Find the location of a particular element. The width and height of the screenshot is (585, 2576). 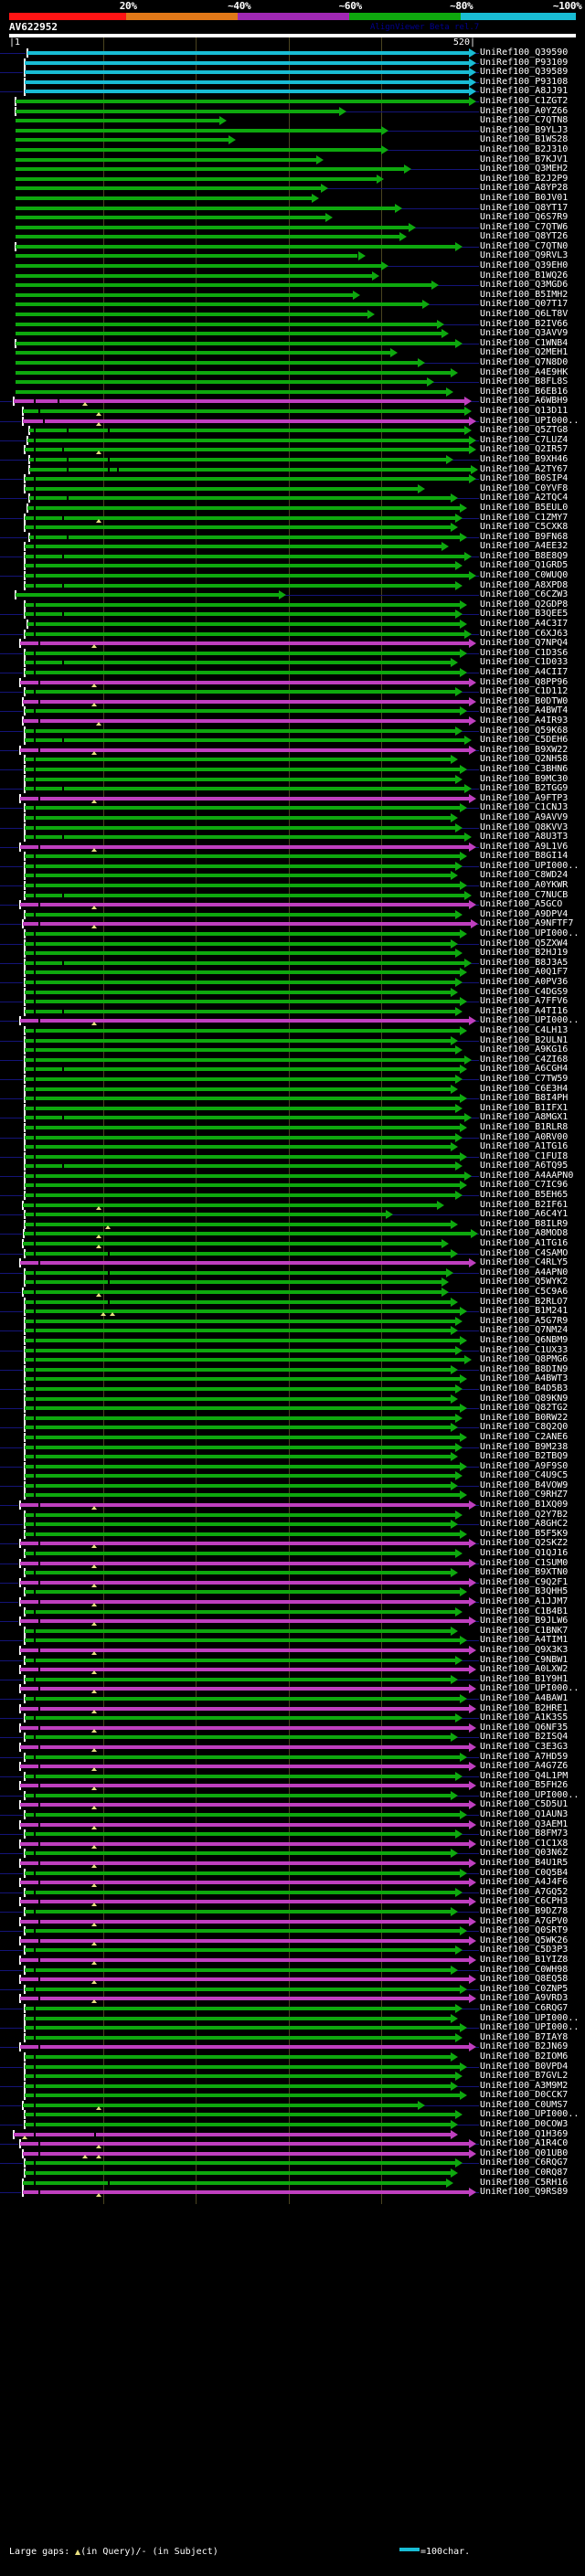

sequence-id-label: UniRef100_C4SAMO is located at coordinates (524, 1252).